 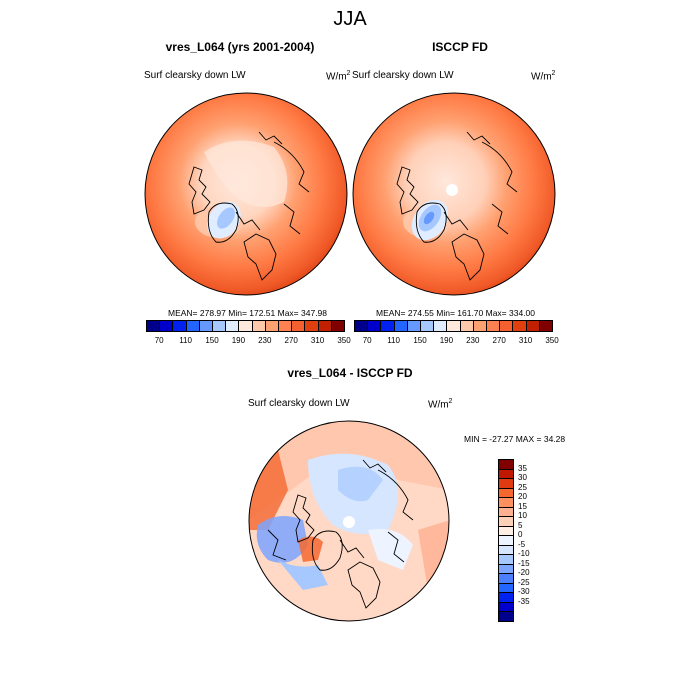 What do you see at coordinates (522, 478) in the screenshot?
I see `colorbar-tick-label: 30` at bounding box center [522, 478].